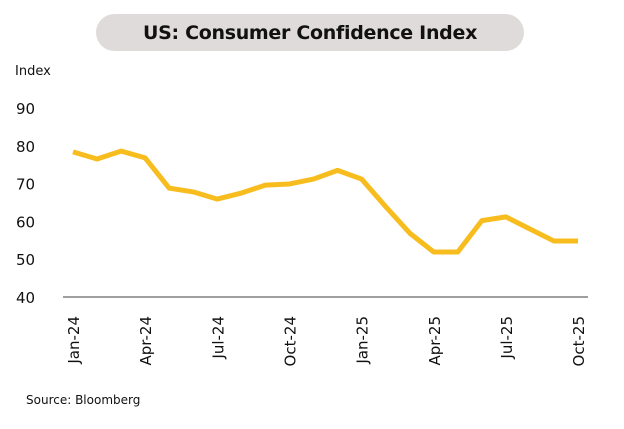  What do you see at coordinates (146, 341) in the screenshot?
I see `x-tick-label: Apr-24` at bounding box center [146, 341].